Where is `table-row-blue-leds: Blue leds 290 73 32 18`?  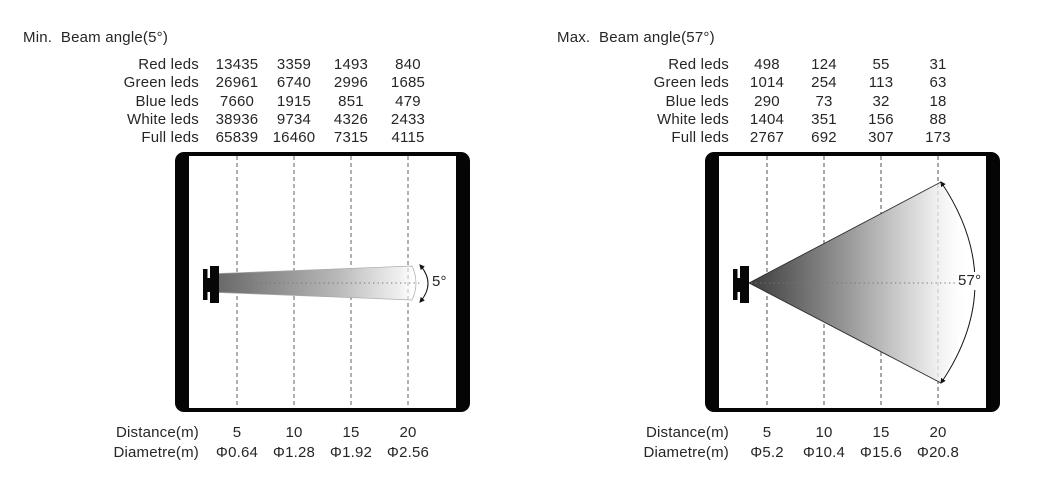
table-row-blue-leds: Blue leds 290 73 32 18 is located at coordinates (790, 102).